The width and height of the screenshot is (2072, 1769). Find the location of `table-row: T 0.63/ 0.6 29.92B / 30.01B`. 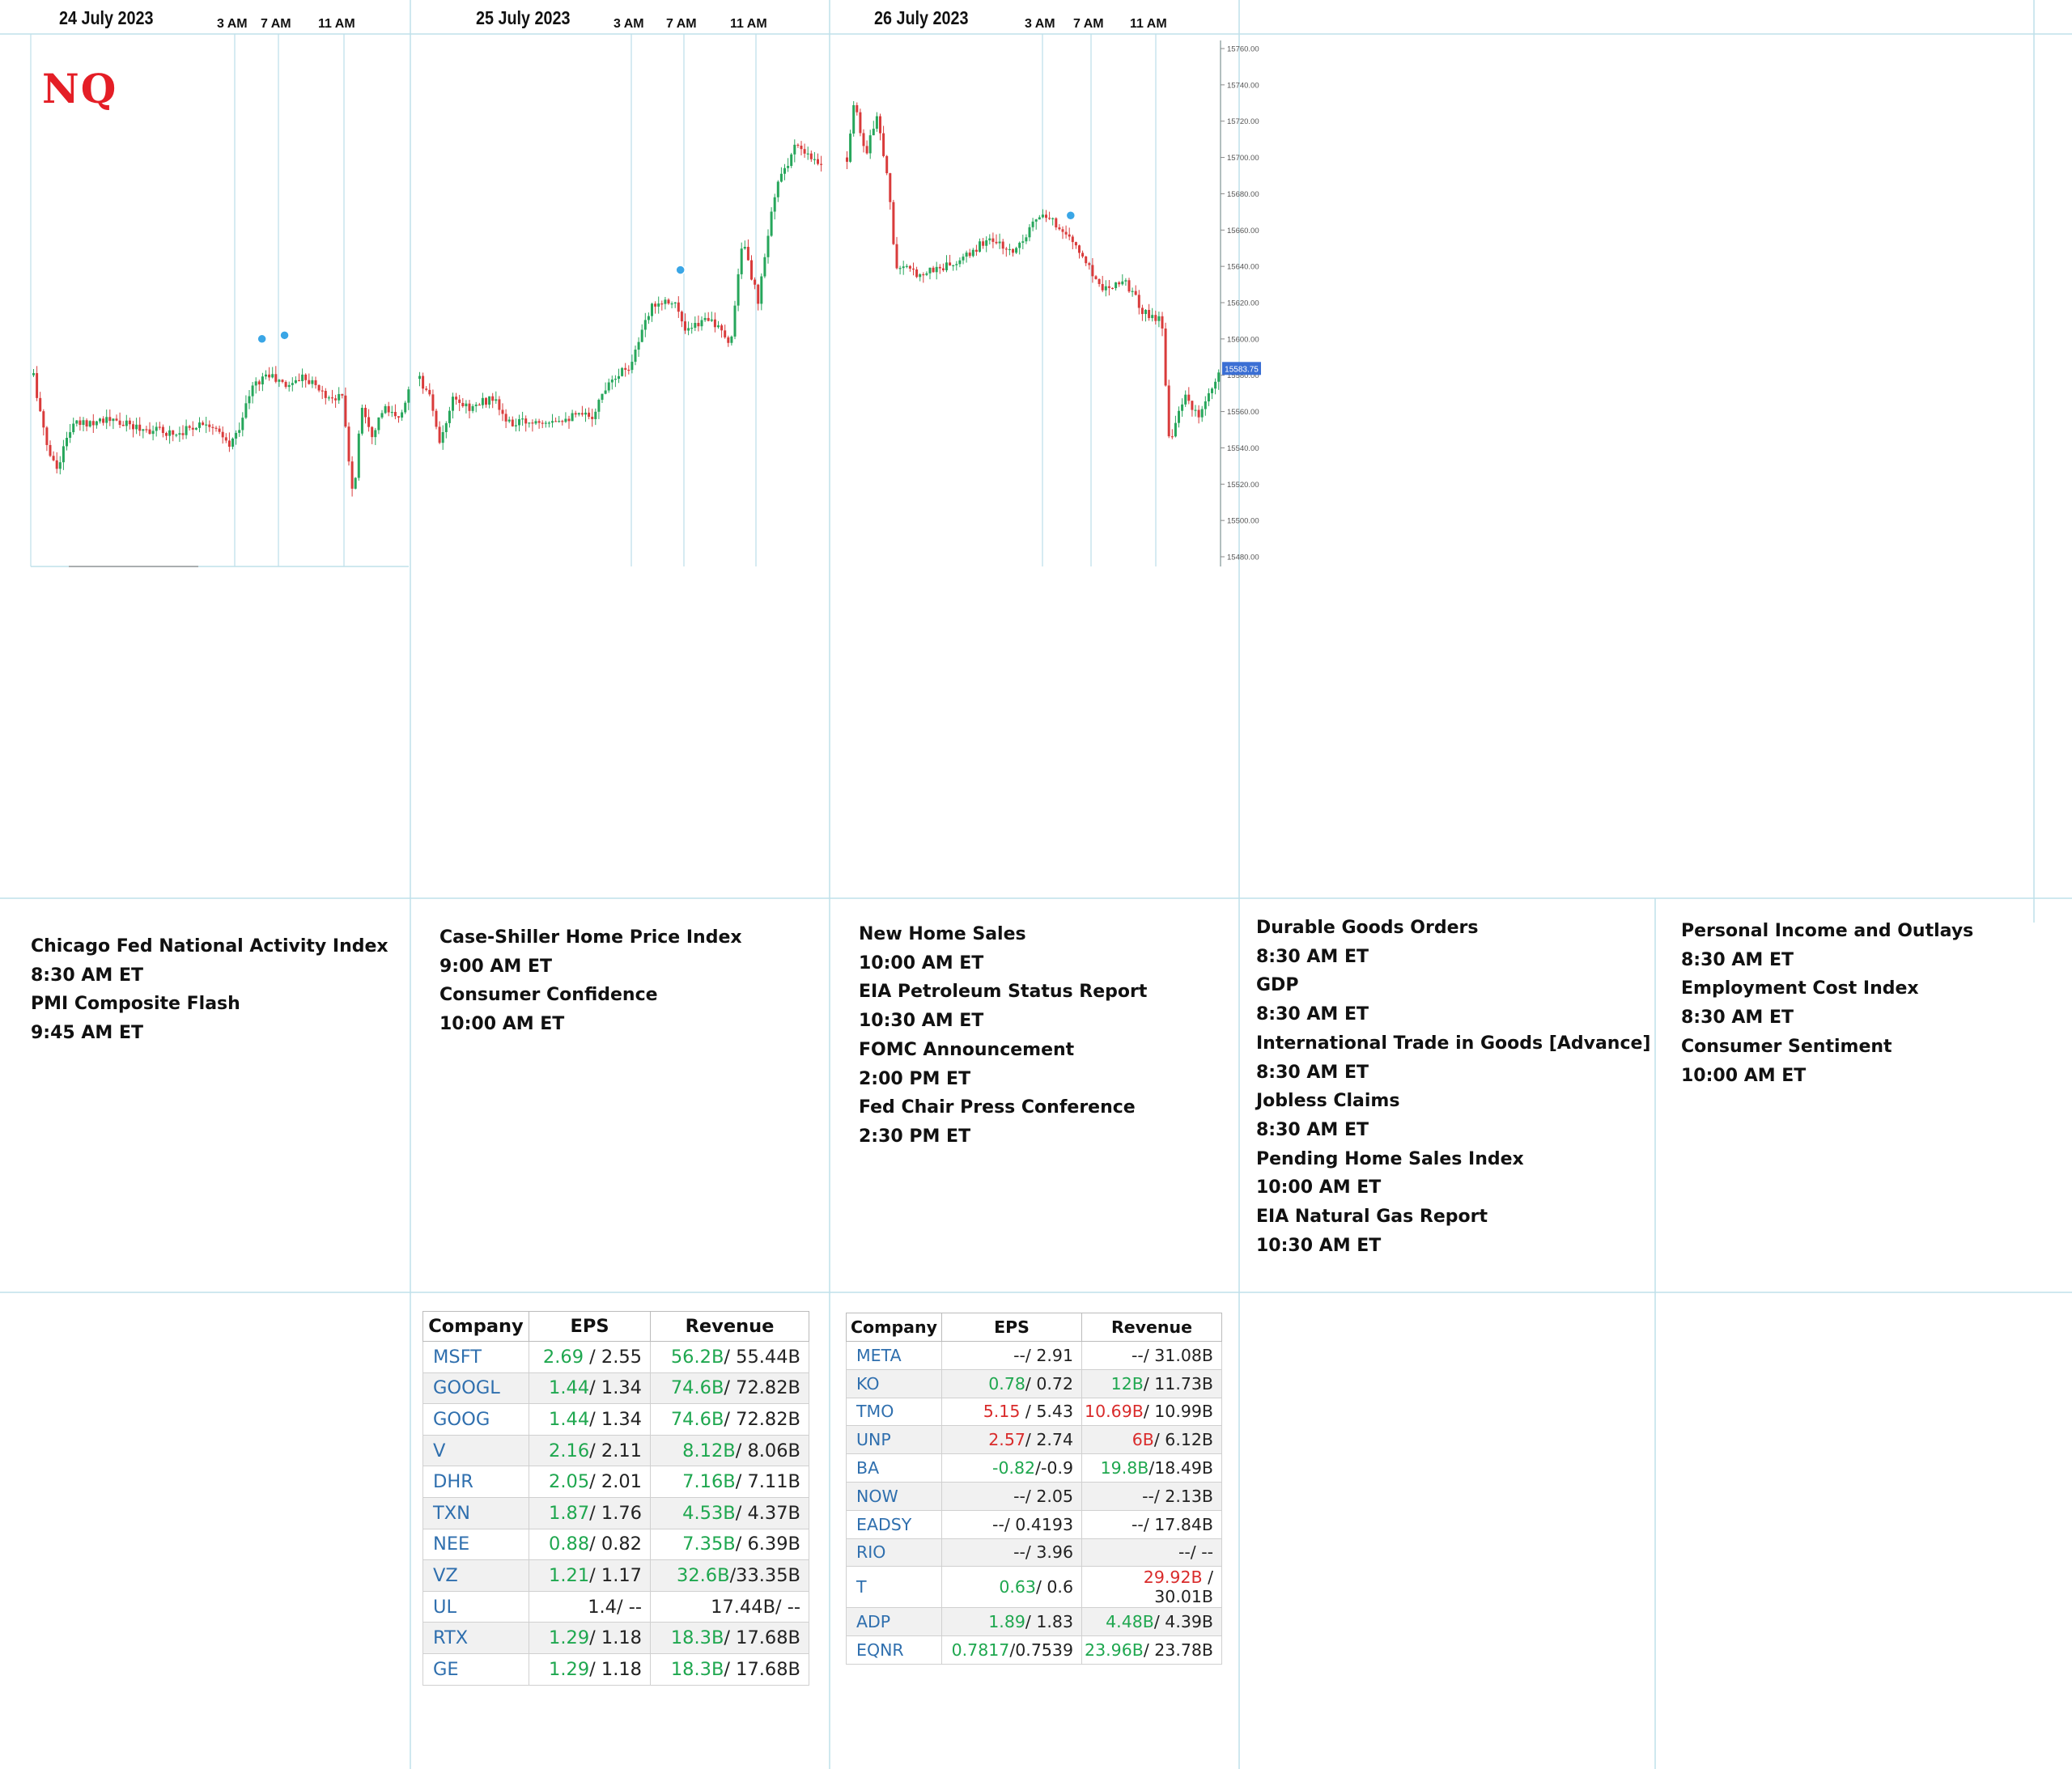

table-row: T 0.63/ 0.6 29.92B / 30.01B is located at coordinates (1034, 1588).